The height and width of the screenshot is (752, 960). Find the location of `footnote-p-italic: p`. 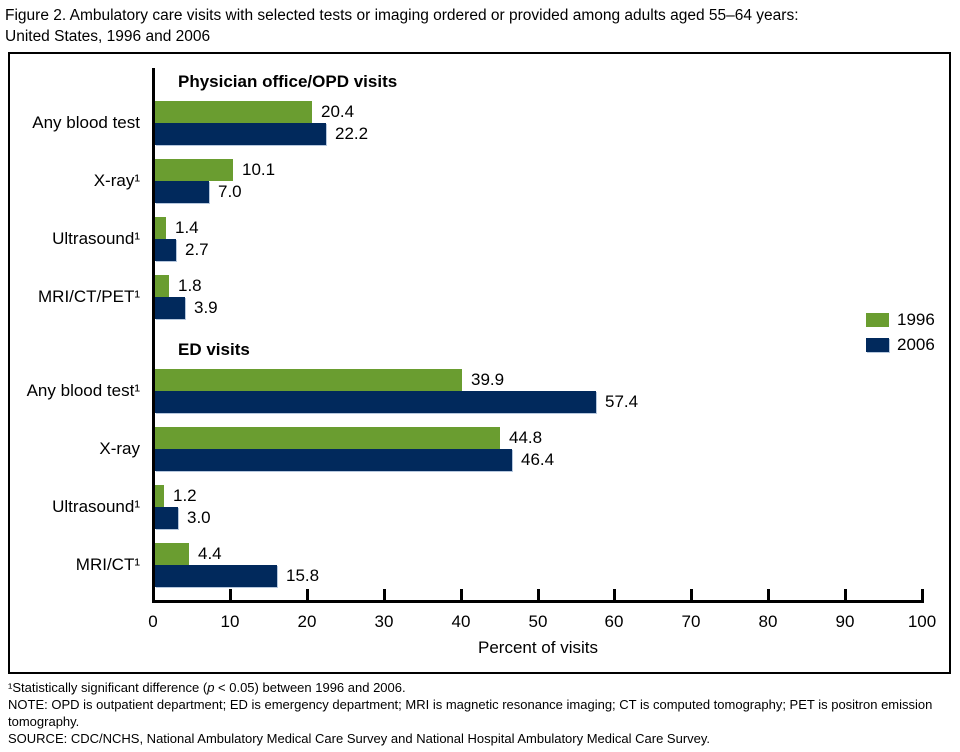

footnote-p-italic: p is located at coordinates (211, 687).